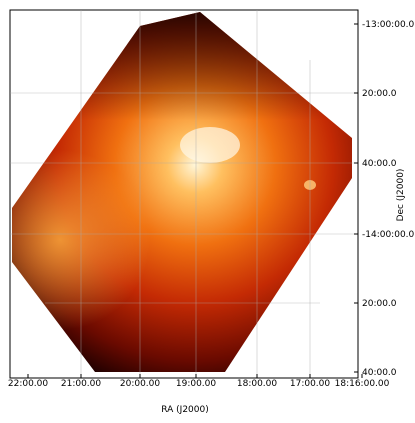 This screenshot has height=423, width=415. I want to click on x-tick-label: 20:00.00, so click(140, 384).